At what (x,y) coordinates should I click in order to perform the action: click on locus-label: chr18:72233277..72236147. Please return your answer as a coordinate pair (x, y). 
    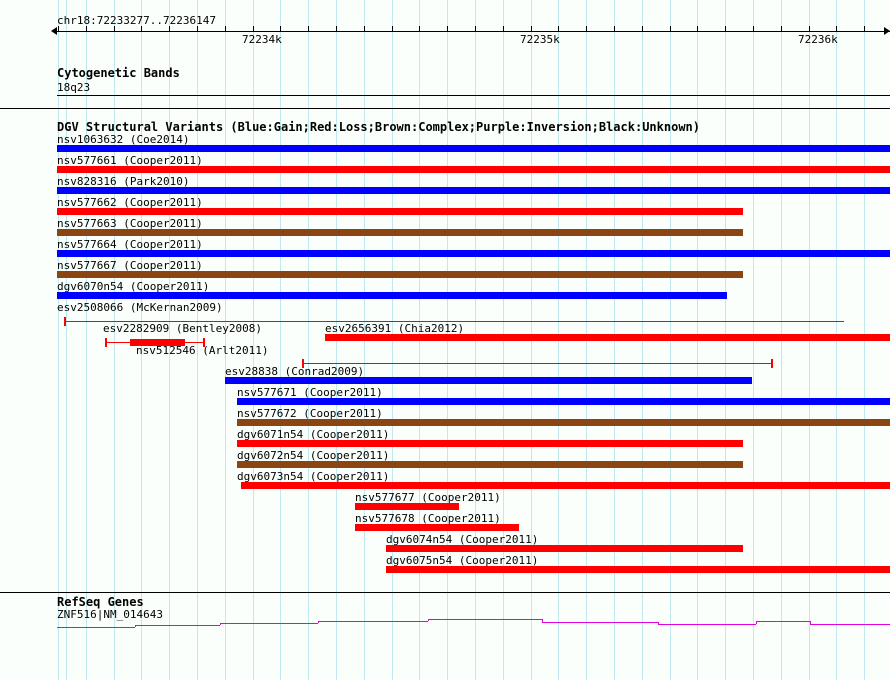
    Looking at the image, I should click on (136, 20).